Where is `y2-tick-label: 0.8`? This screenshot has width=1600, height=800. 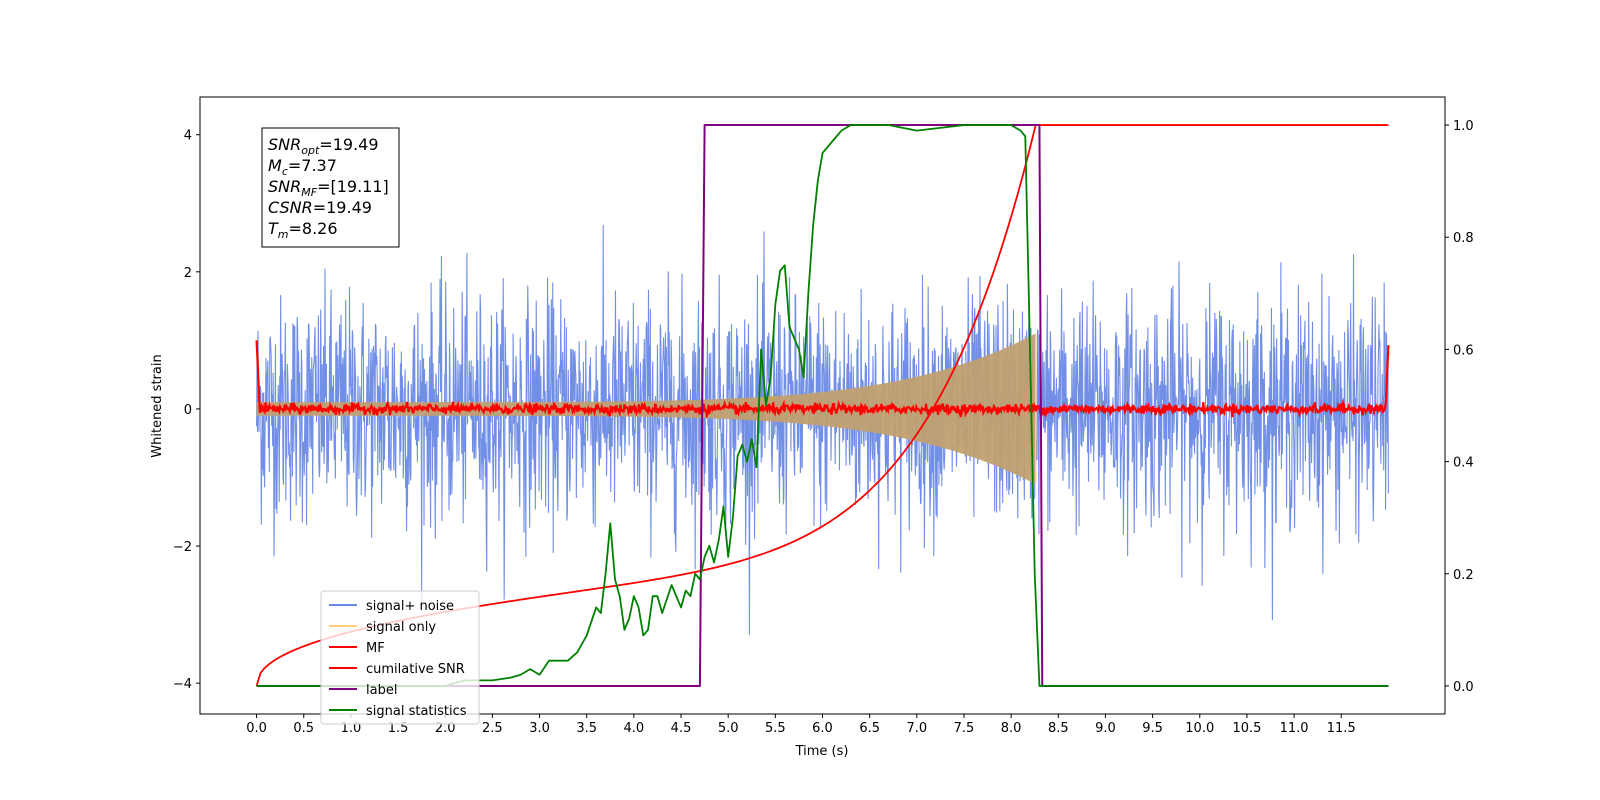
y2-tick-label: 0.8 is located at coordinates (1463, 238).